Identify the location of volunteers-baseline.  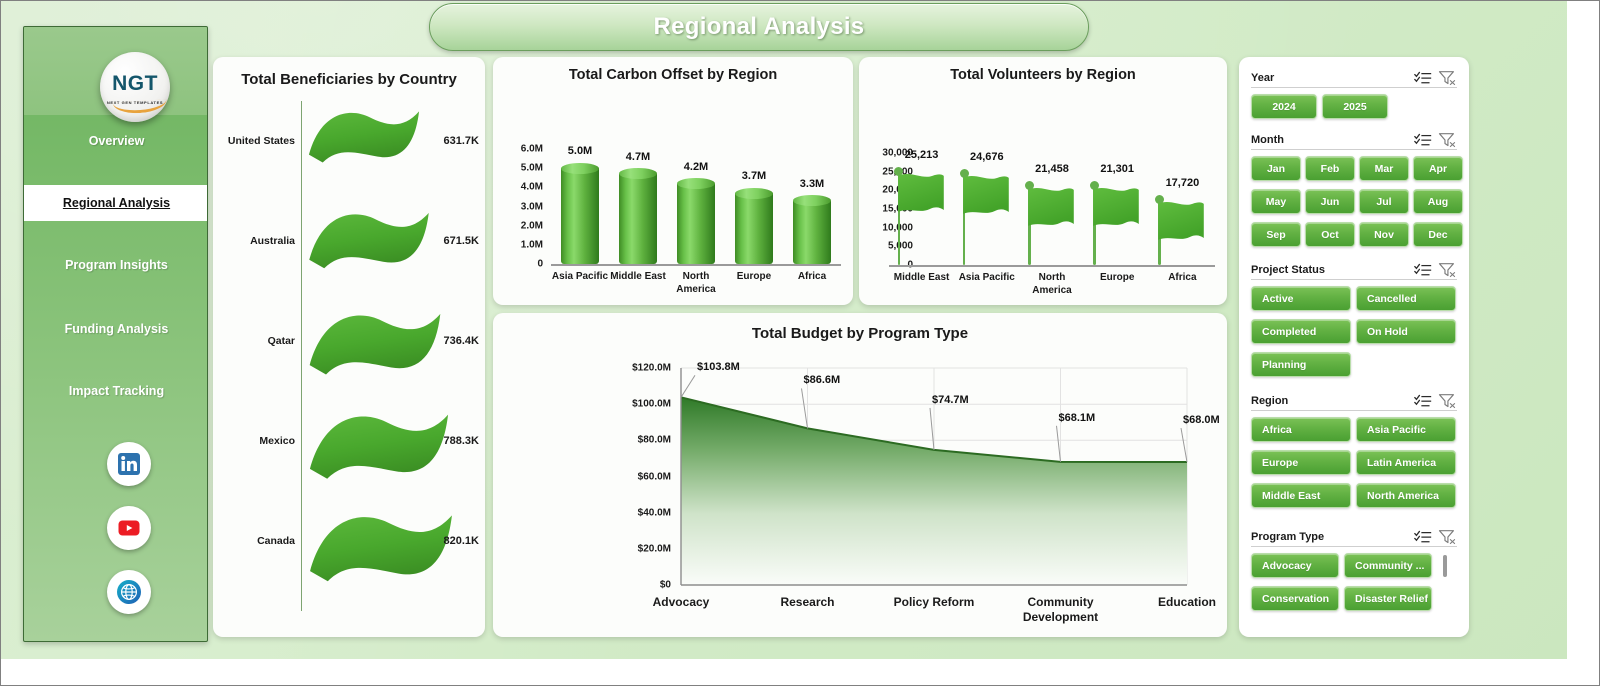
(1052, 266).